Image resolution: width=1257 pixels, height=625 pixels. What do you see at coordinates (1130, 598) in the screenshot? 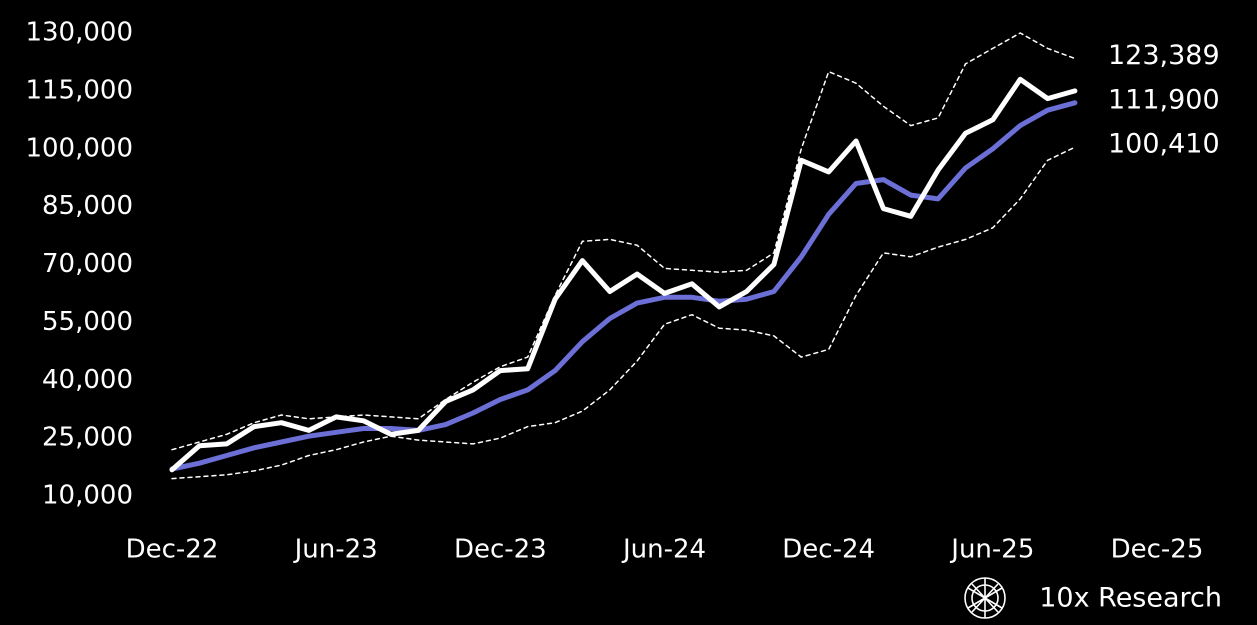
I see `brand-name: 10x Research` at bounding box center [1130, 598].